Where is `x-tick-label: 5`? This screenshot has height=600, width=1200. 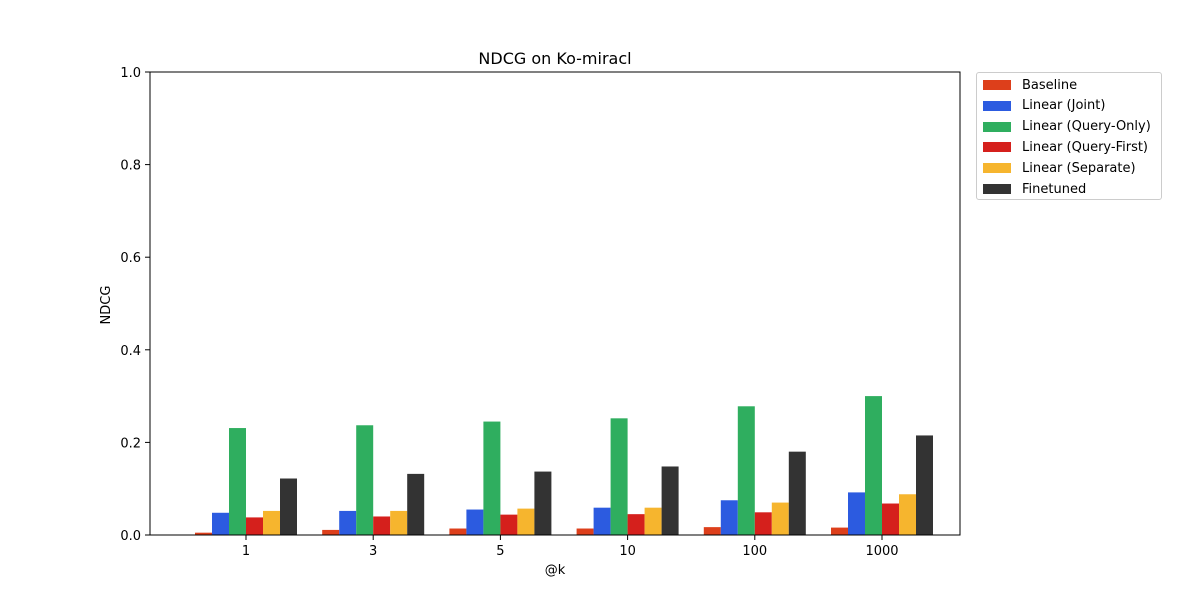
x-tick-label: 5 is located at coordinates (500, 551).